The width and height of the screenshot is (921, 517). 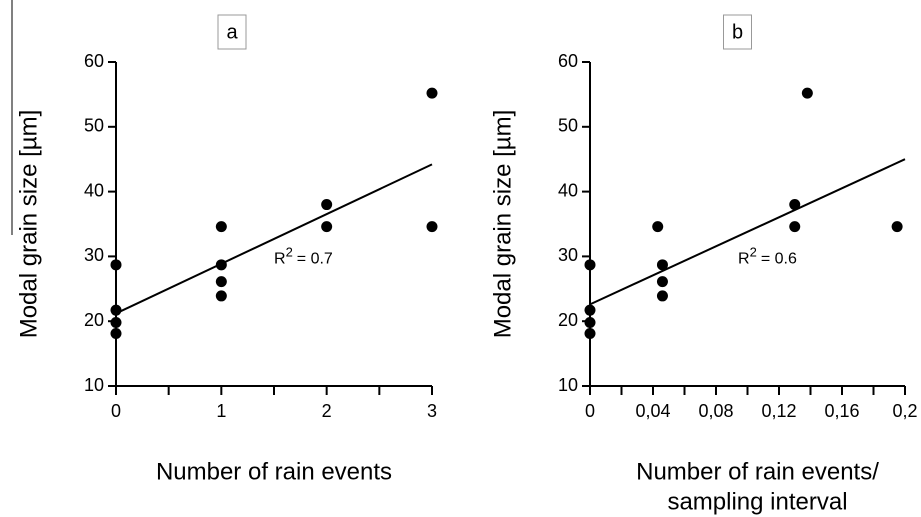 I want to click on x-tick-label: 2, so click(x=327, y=411).